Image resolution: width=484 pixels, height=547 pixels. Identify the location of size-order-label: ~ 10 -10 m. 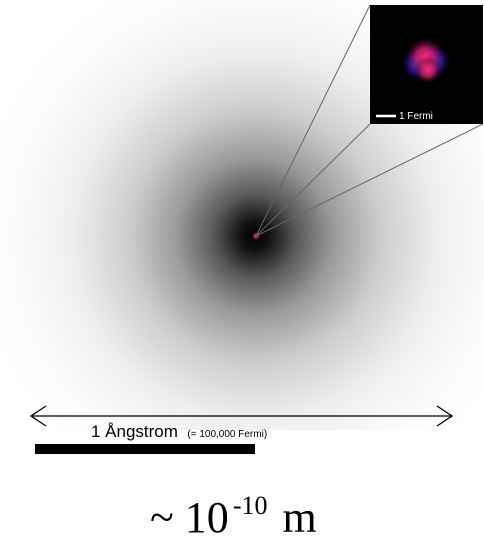
(233, 516).